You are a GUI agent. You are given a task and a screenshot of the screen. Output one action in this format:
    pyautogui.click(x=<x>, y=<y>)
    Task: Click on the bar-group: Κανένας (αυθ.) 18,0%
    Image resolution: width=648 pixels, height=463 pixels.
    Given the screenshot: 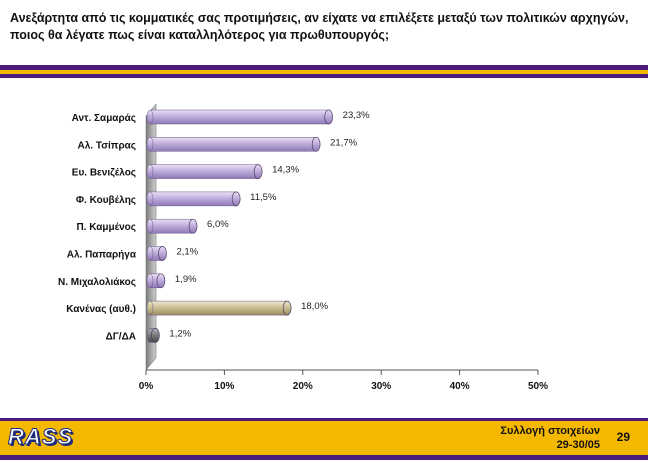 What is the action you would take?
    pyautogui.click(x=197, y=308)
    